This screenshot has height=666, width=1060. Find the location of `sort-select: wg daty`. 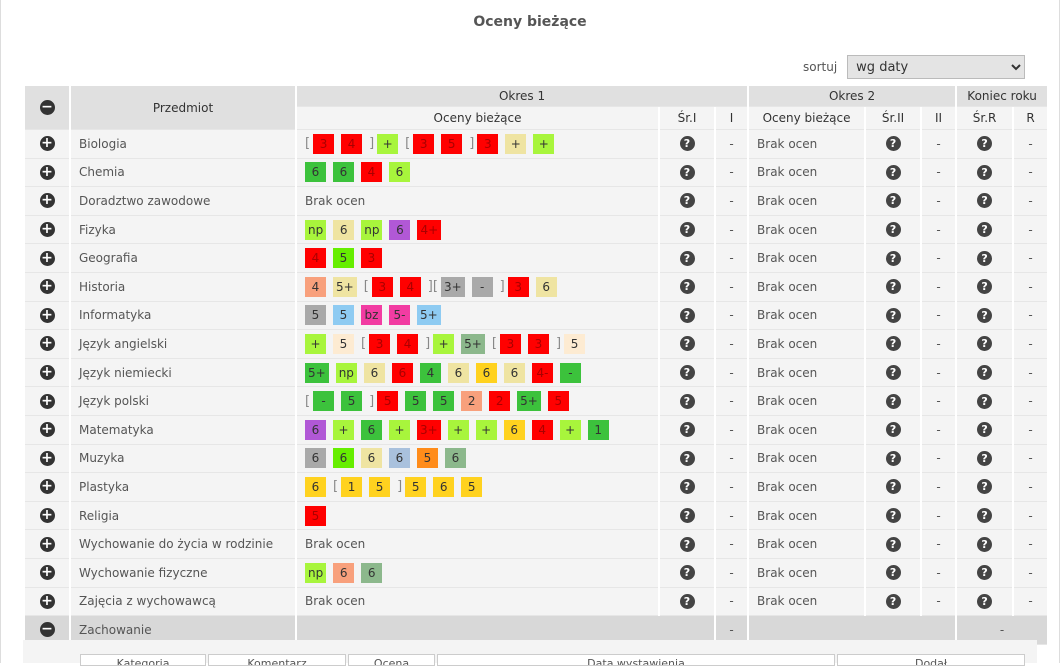

sort-select: wg daty is located at coordinates (936, 67).